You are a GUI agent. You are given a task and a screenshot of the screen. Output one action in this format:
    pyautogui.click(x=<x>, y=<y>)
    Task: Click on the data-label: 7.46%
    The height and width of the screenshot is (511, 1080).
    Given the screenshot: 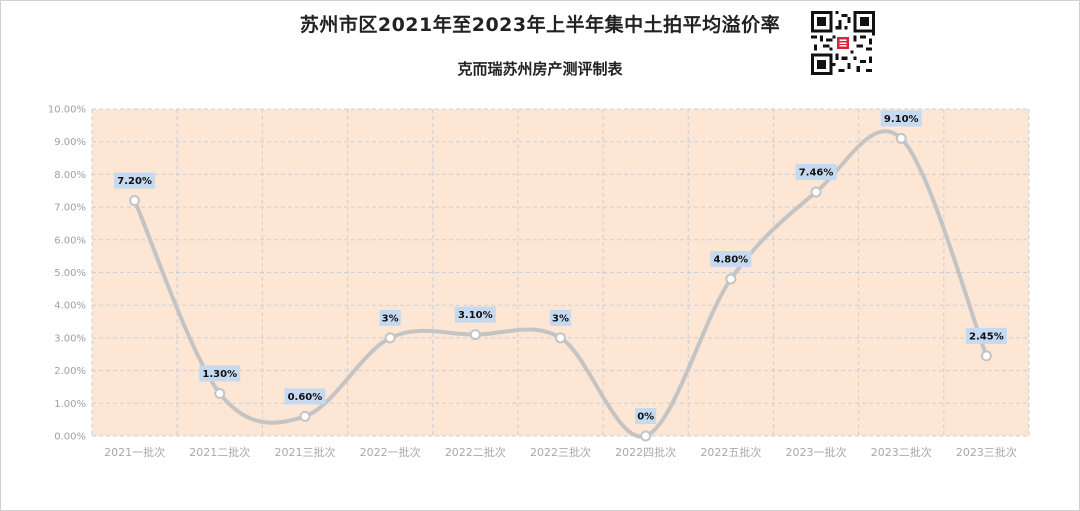 What is the action you would take?
    pyautogui.click(x=816, y=173)
    